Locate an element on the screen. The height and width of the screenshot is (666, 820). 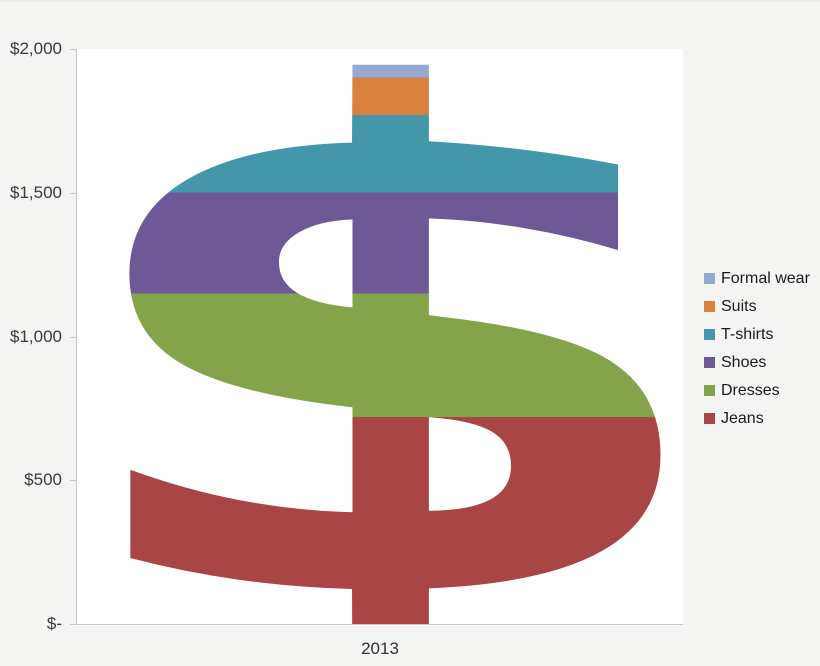
legend-item-jeans: Jeans is located at coordinates (757, 418).